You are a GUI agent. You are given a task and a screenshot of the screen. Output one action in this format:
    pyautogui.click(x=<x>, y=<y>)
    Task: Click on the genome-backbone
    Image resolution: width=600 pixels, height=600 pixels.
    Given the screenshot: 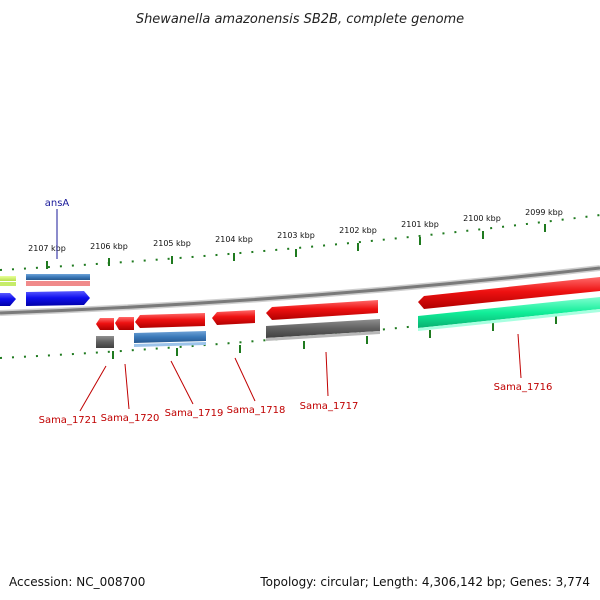 What is the action you would take?
    pyautogui.click(x=300, y=290)
    